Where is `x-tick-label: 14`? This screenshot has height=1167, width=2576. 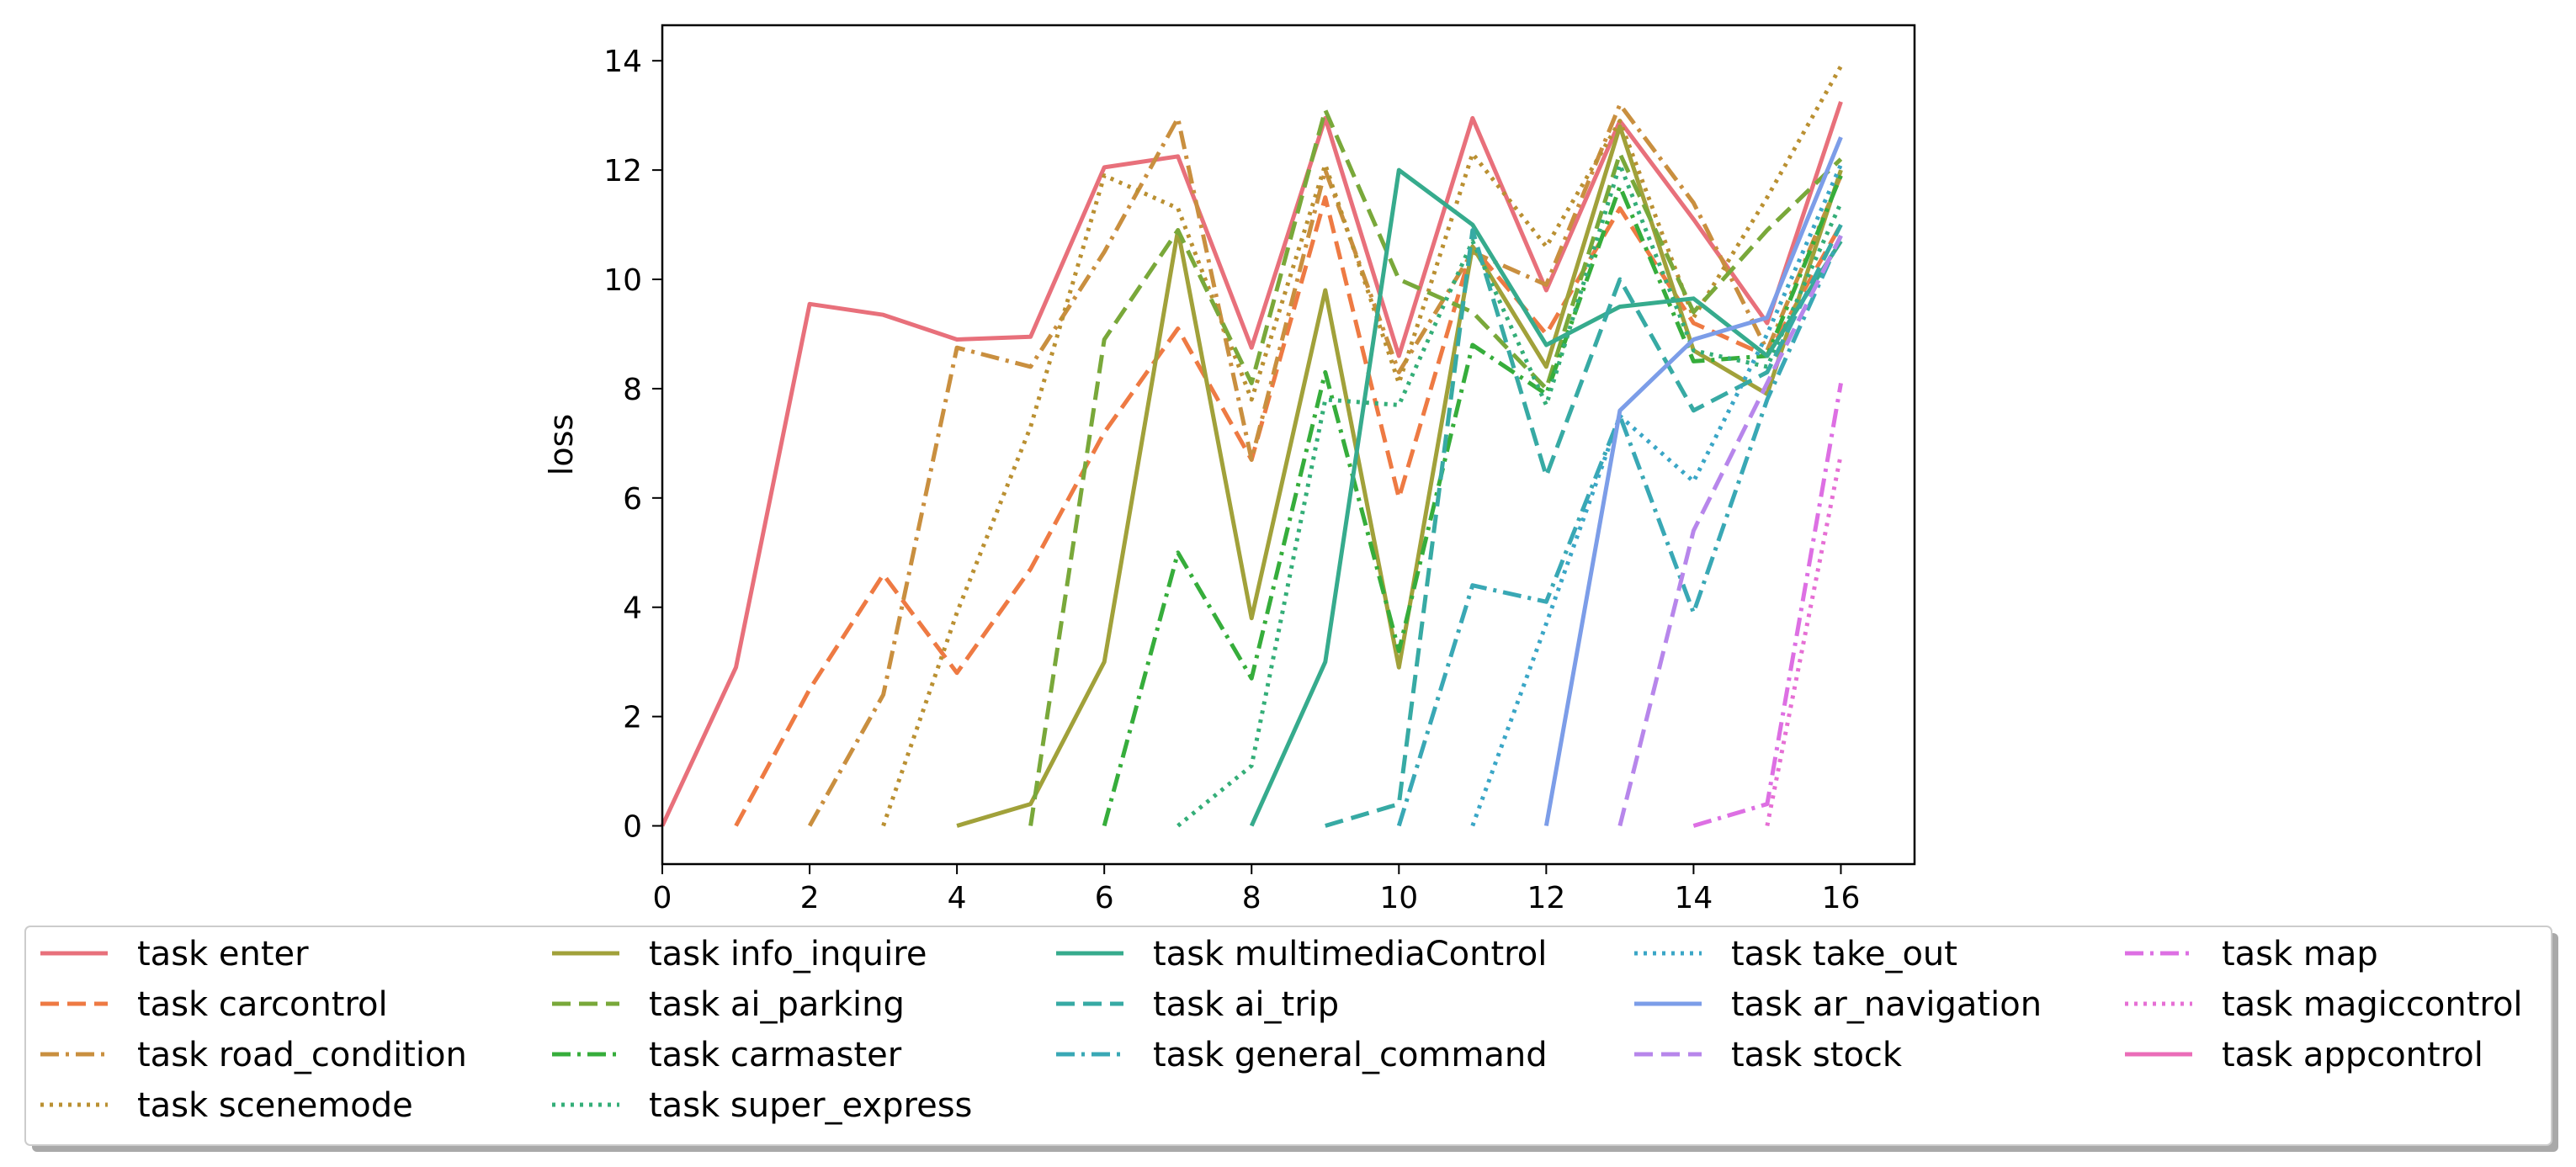 x-tick-label: 14 is located at coordinates (1694, 898).